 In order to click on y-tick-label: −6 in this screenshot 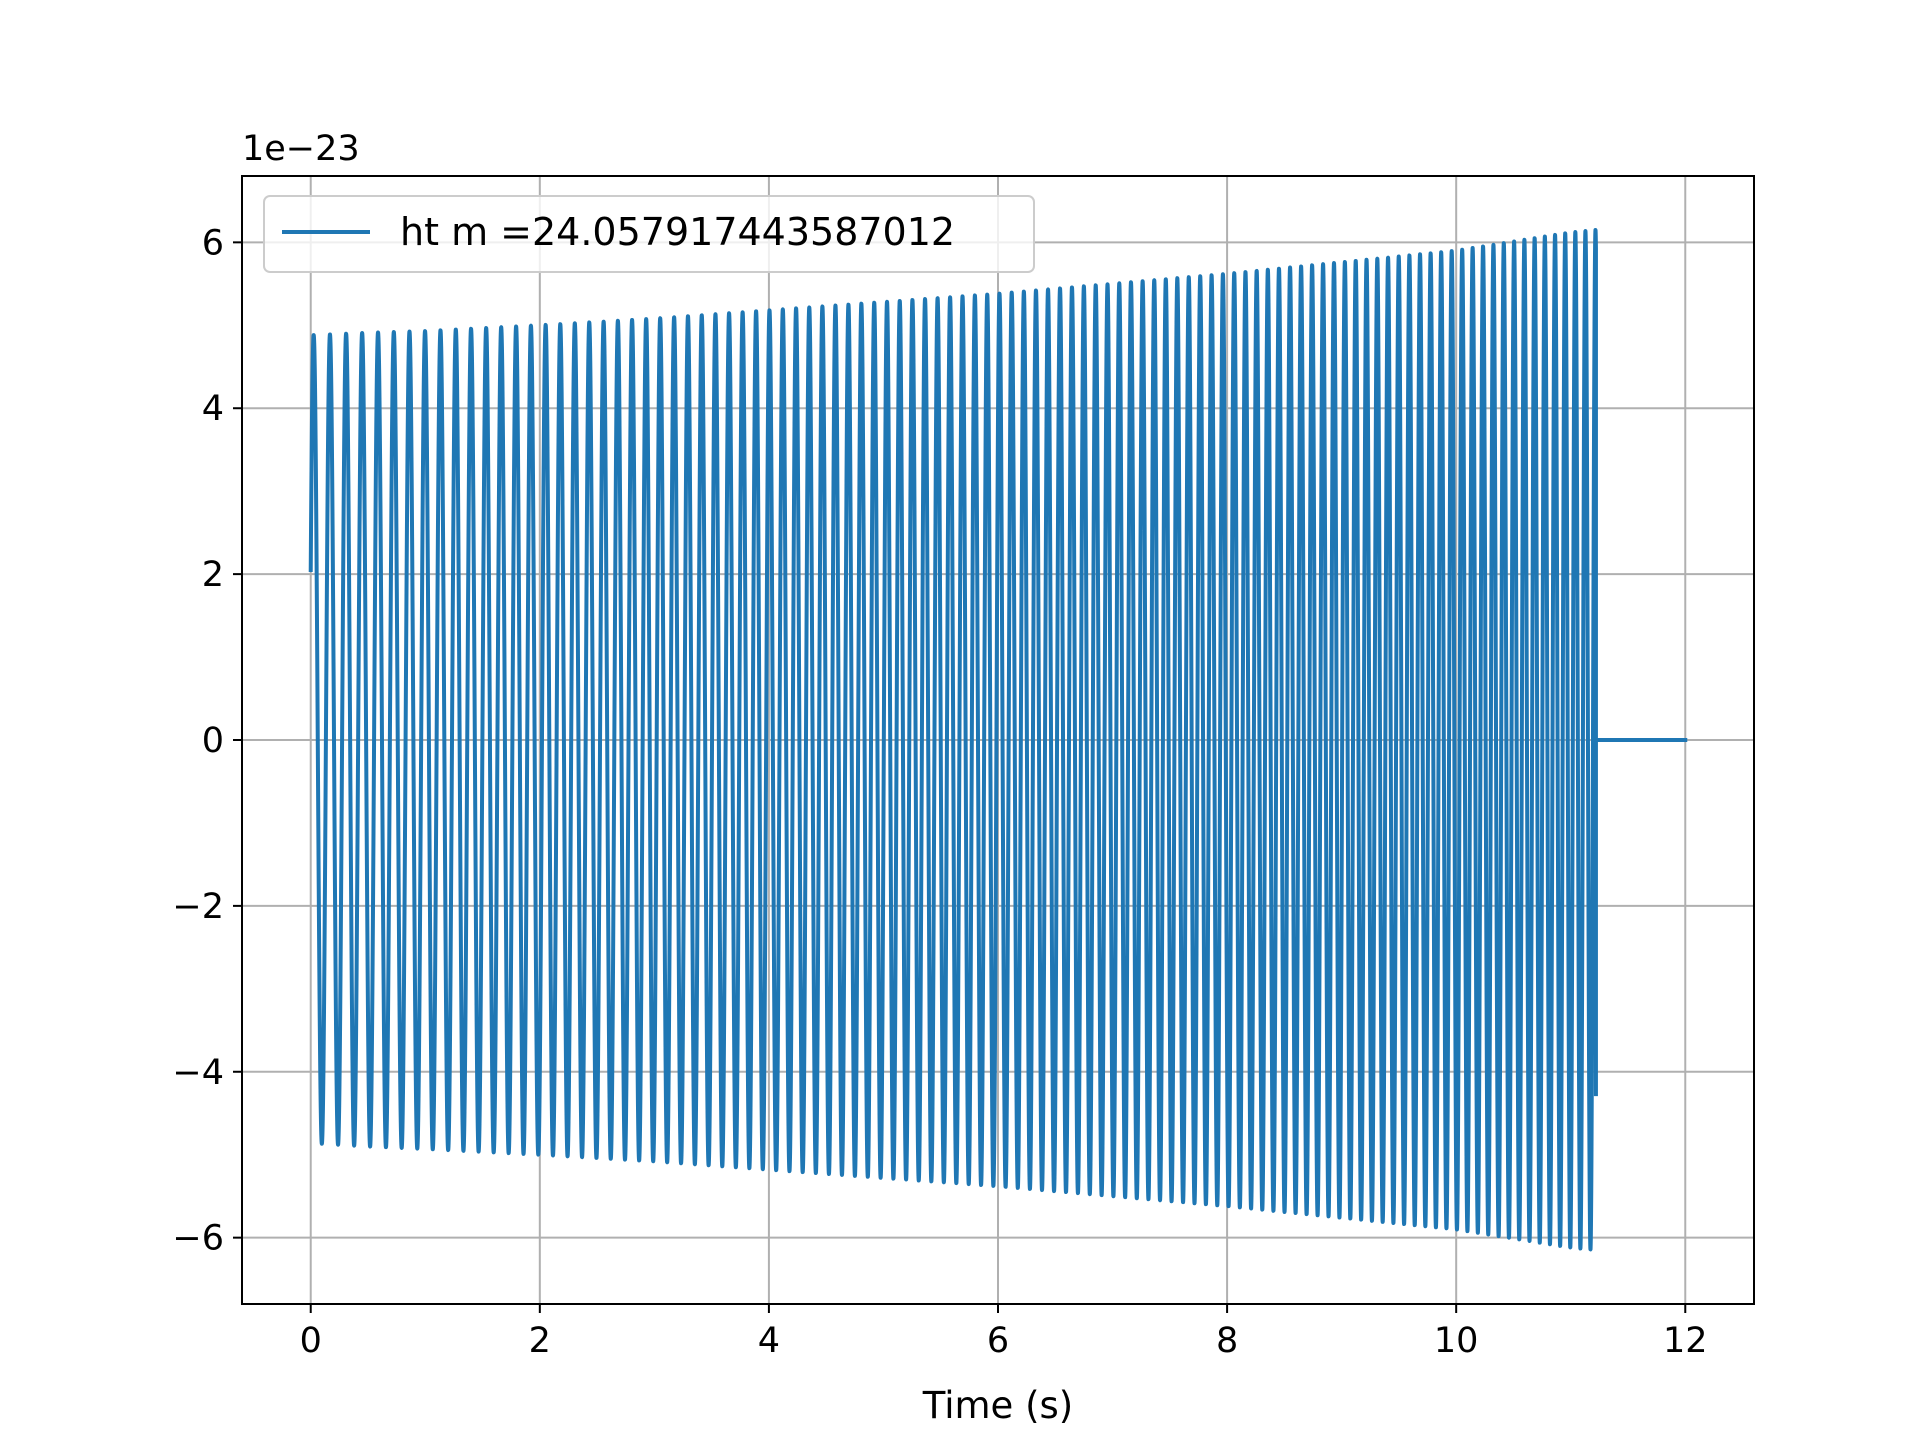, I will do `click(198, 1239)`.